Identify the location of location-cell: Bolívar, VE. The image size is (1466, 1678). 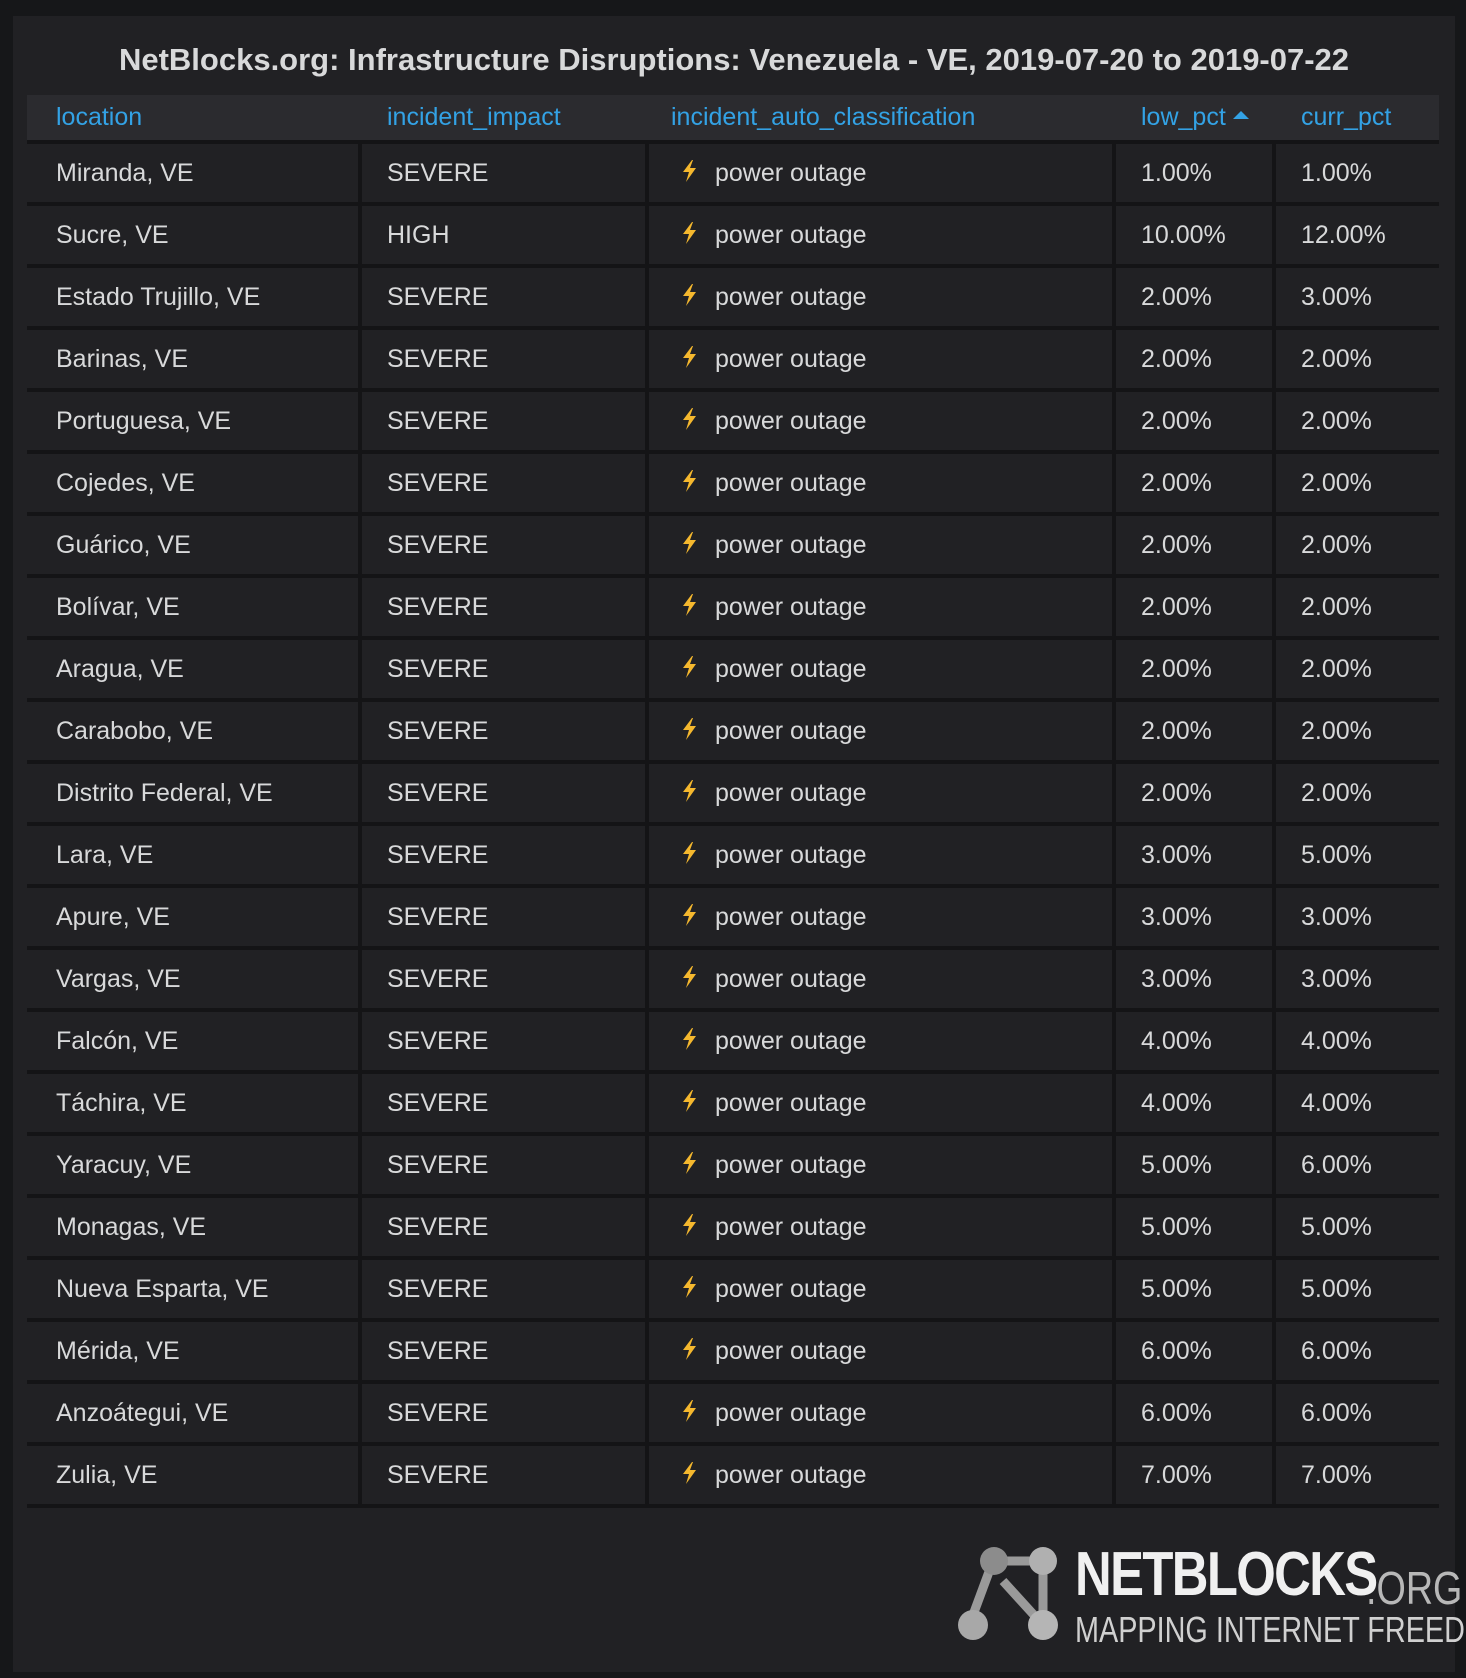
(192, 609).